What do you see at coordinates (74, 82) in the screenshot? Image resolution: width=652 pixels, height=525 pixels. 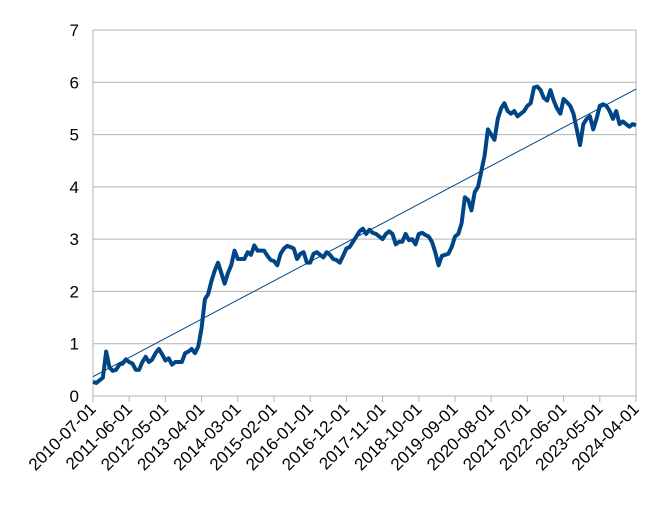 I see `y-tick-label: 6` at bounding box center [74, 82].